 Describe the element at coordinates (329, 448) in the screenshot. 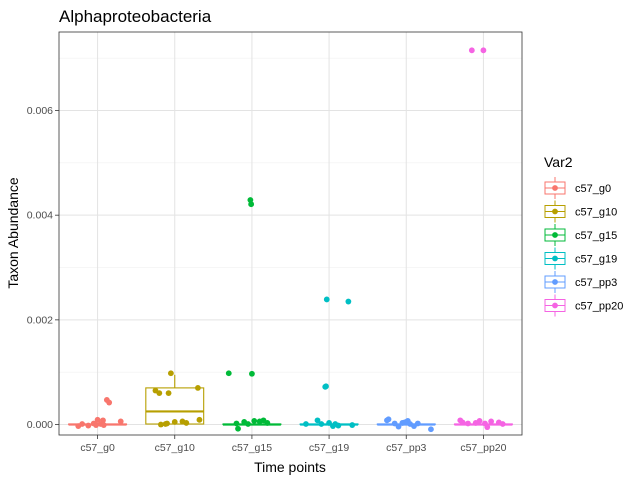

I see `x-tick-label: c57_g19` at that location.